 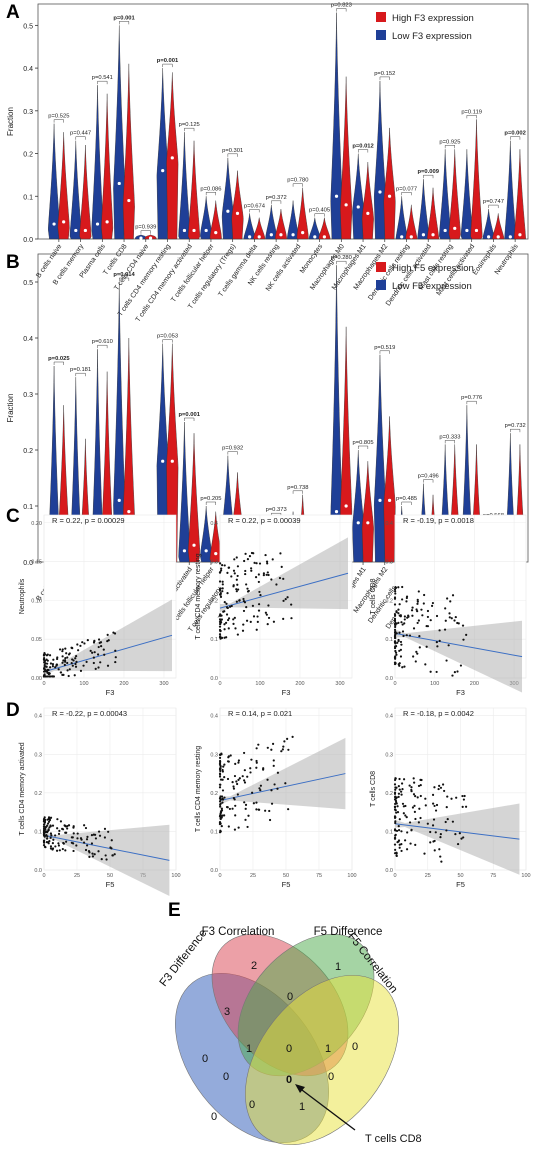 What do you see at coordinates (214, 563) in the screenshot?
I see `y-tick-label: 0.3` at bounding box center [214, 563].